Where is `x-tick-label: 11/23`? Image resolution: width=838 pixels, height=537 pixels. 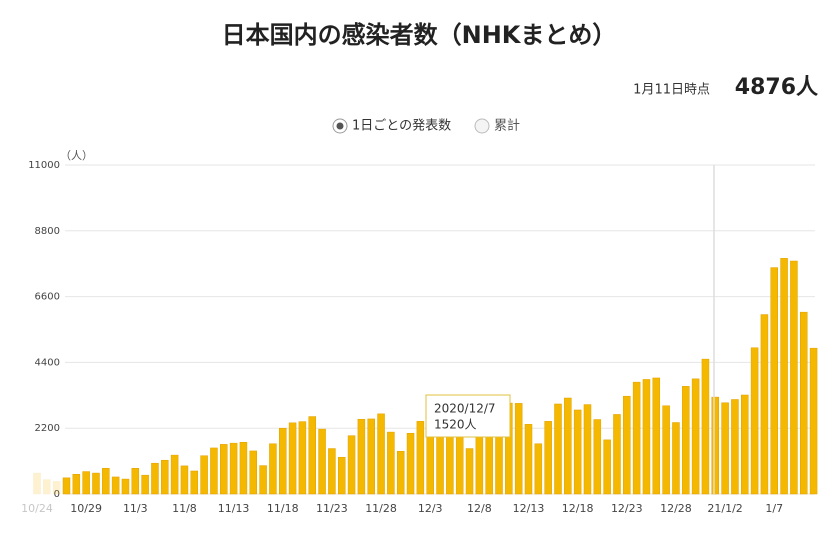
x-tick-label: 11/23 is located at coordinates (332, 508).